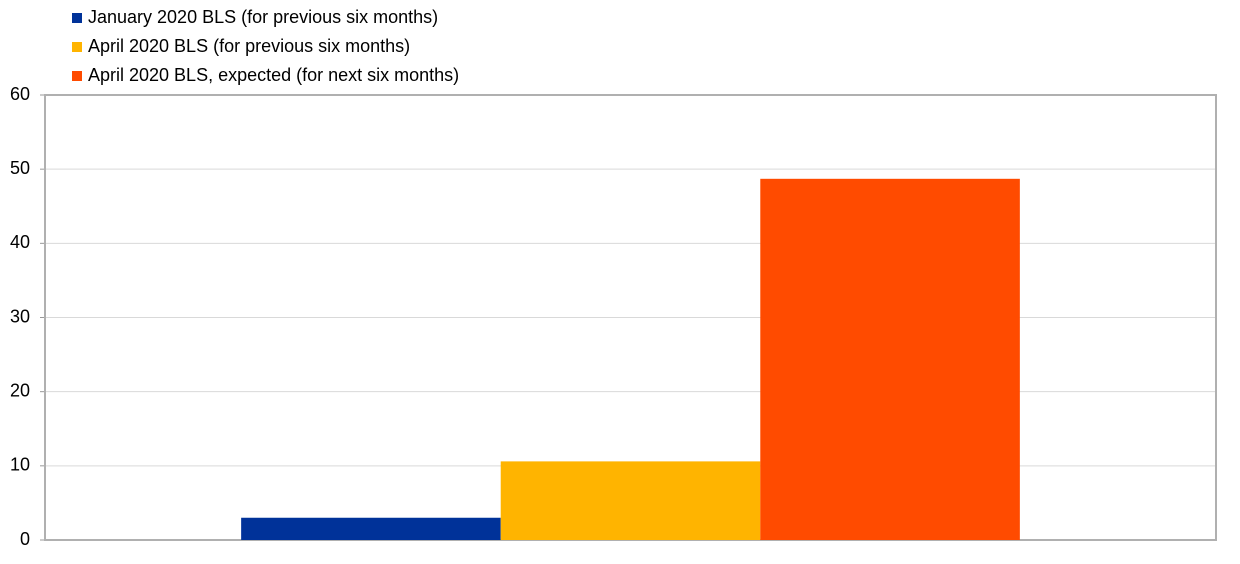 Image resolution: width=1240 pixels, height=564 pixels. Describe the element at coordinates (20, 94) in the screenshot. I see `y-tick-label: 60` at that location.